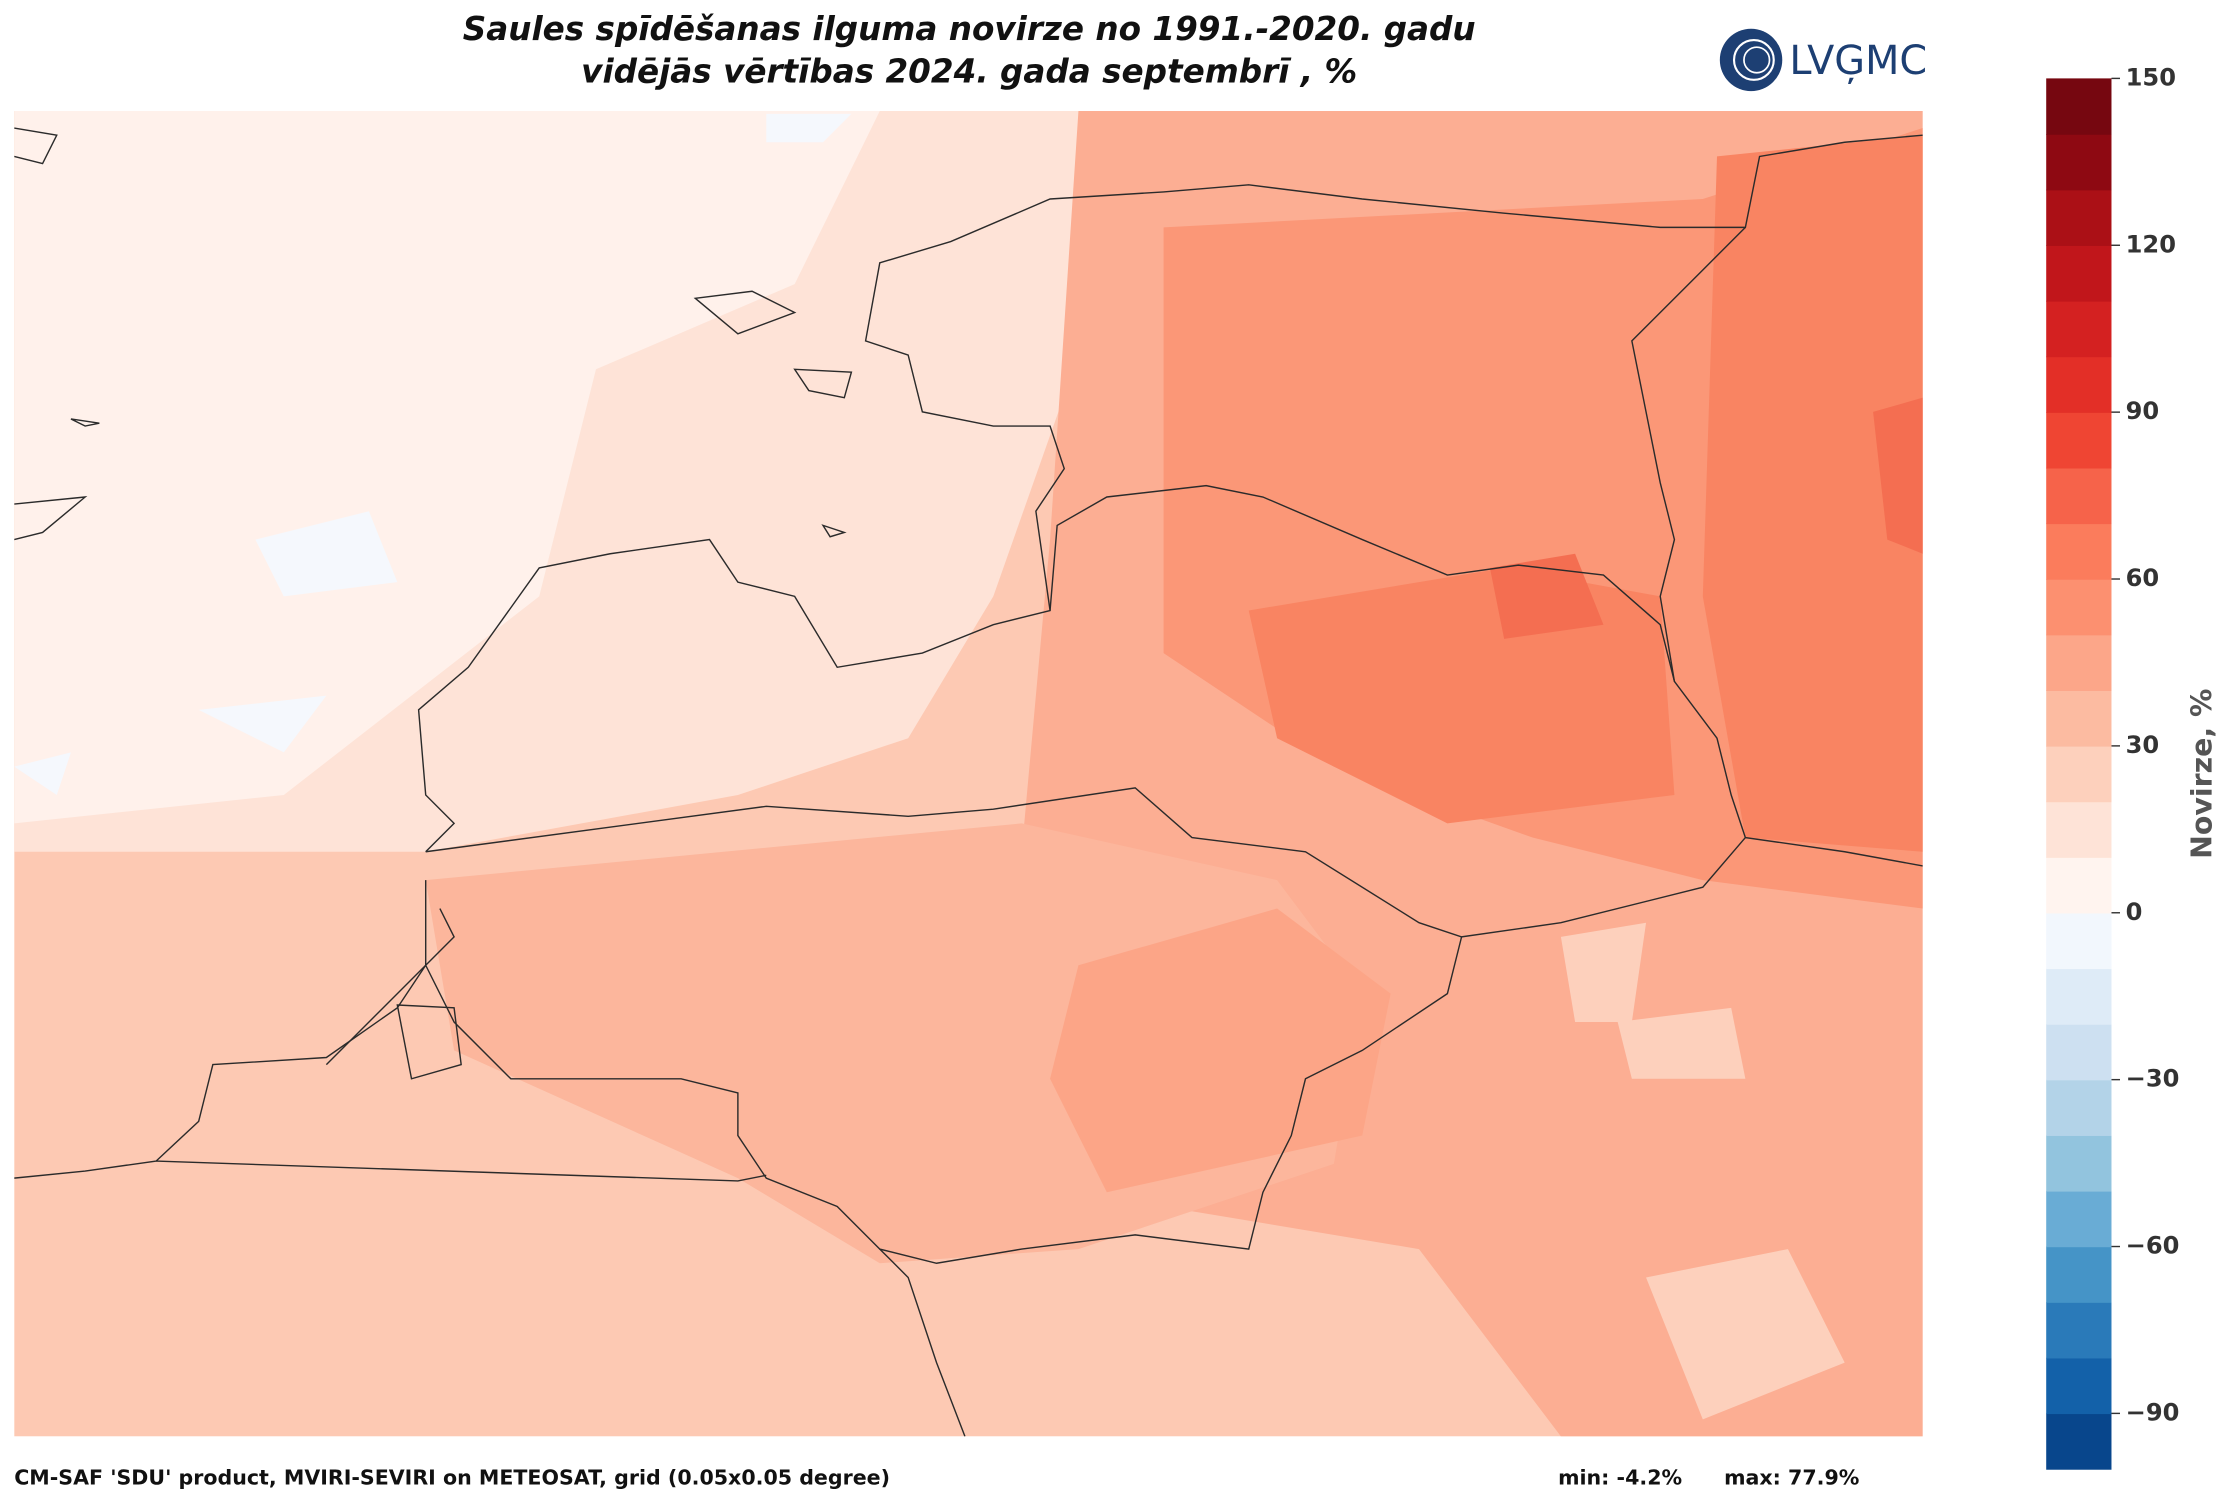 The width and height of the screenshot is (2225, 1502). I want to click on tick-label: −60, so click(2153, 1246).